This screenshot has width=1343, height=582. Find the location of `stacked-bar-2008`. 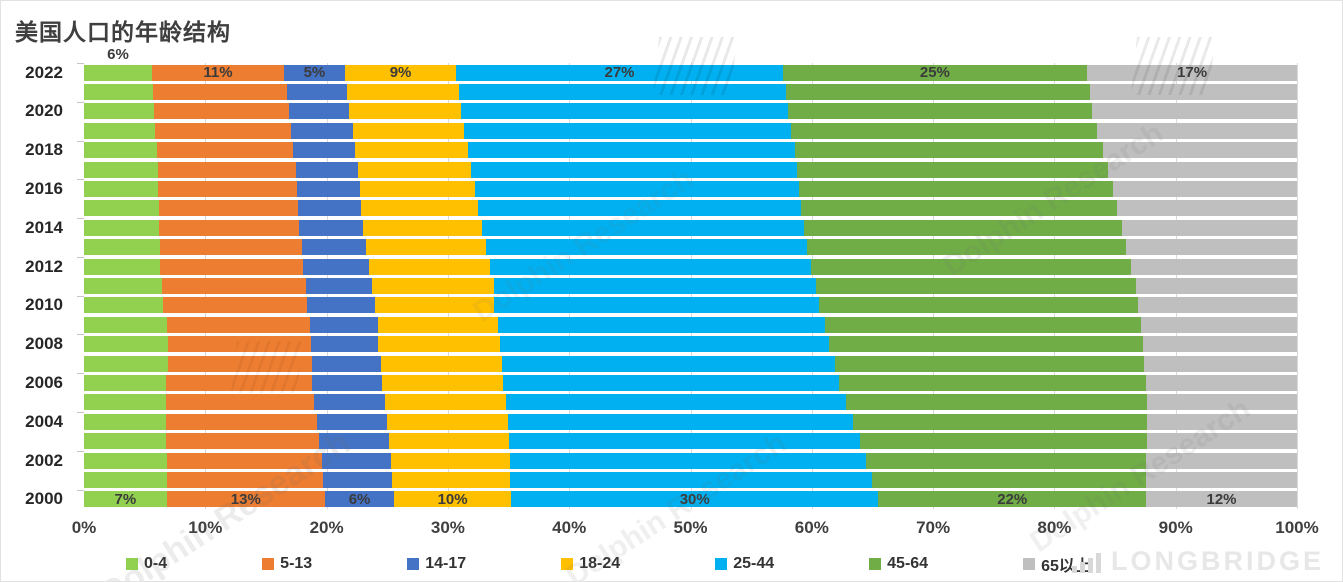

stacked-bar-2008 is located at coordinates (690, 344).